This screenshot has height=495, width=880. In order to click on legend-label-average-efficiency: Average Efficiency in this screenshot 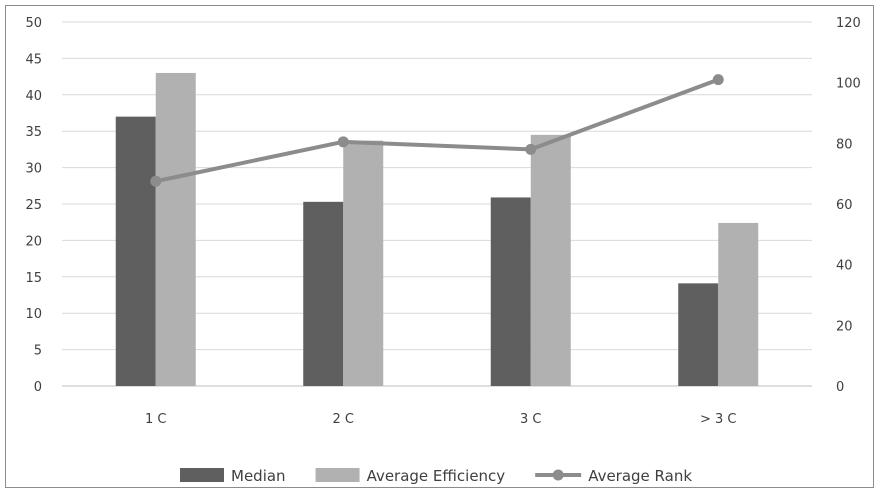, I will do `click(436, 476)`.